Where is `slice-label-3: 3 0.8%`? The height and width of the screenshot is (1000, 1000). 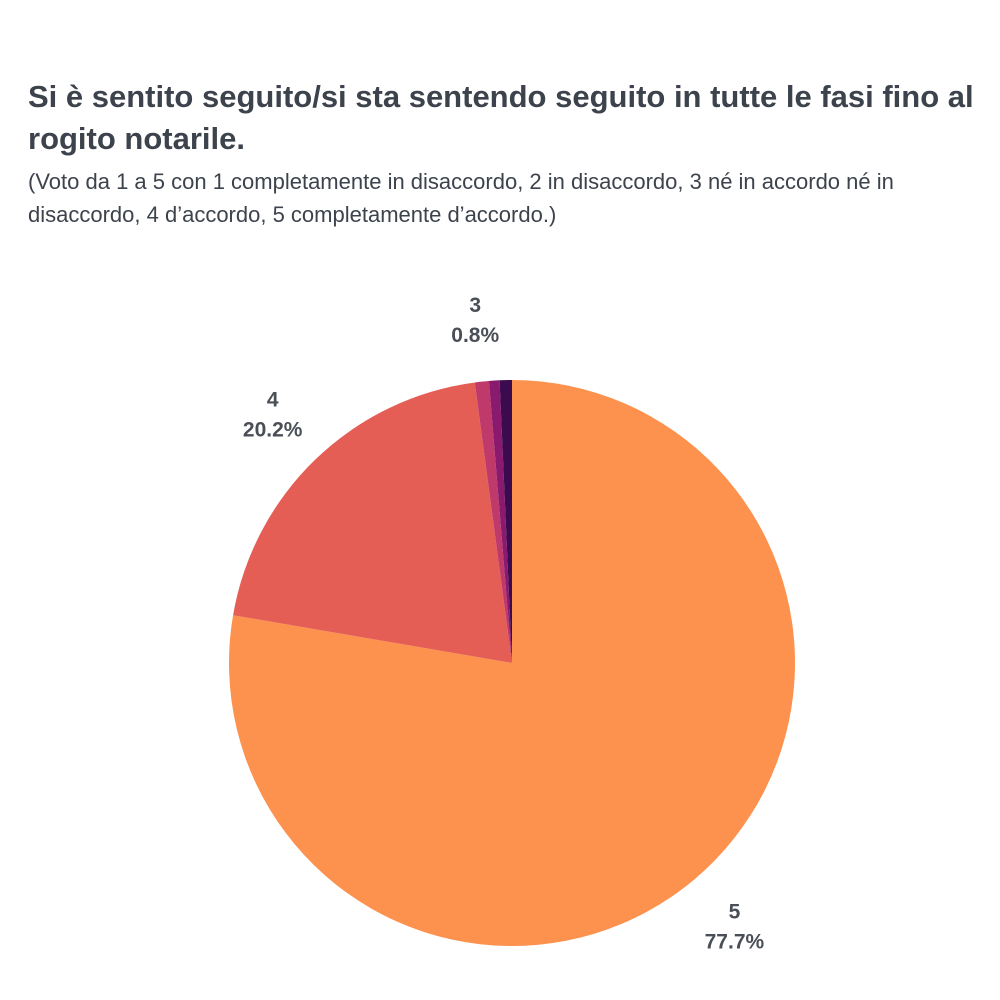 slice-label-3: 3 0.8% is located at coordinates (475, 320).